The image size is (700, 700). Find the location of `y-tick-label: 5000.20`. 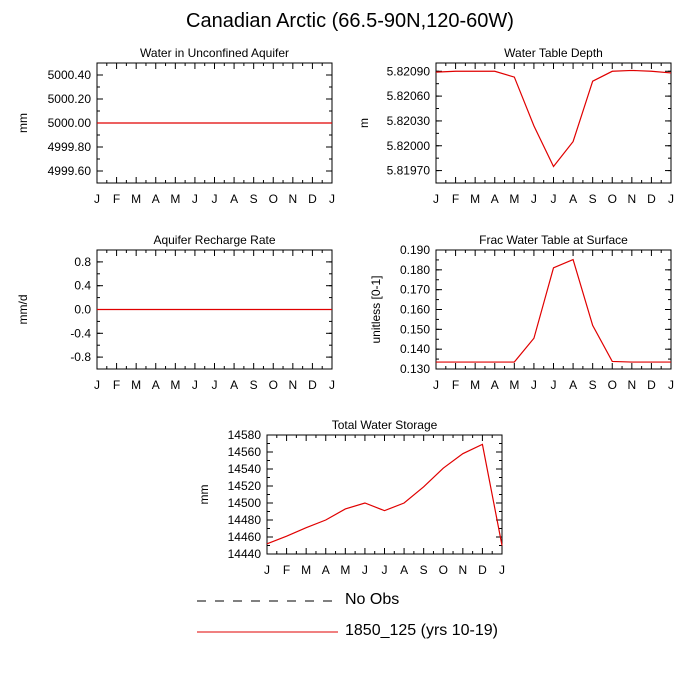

y-tick-label: 5000.20 is located at coordinates (70, 99).